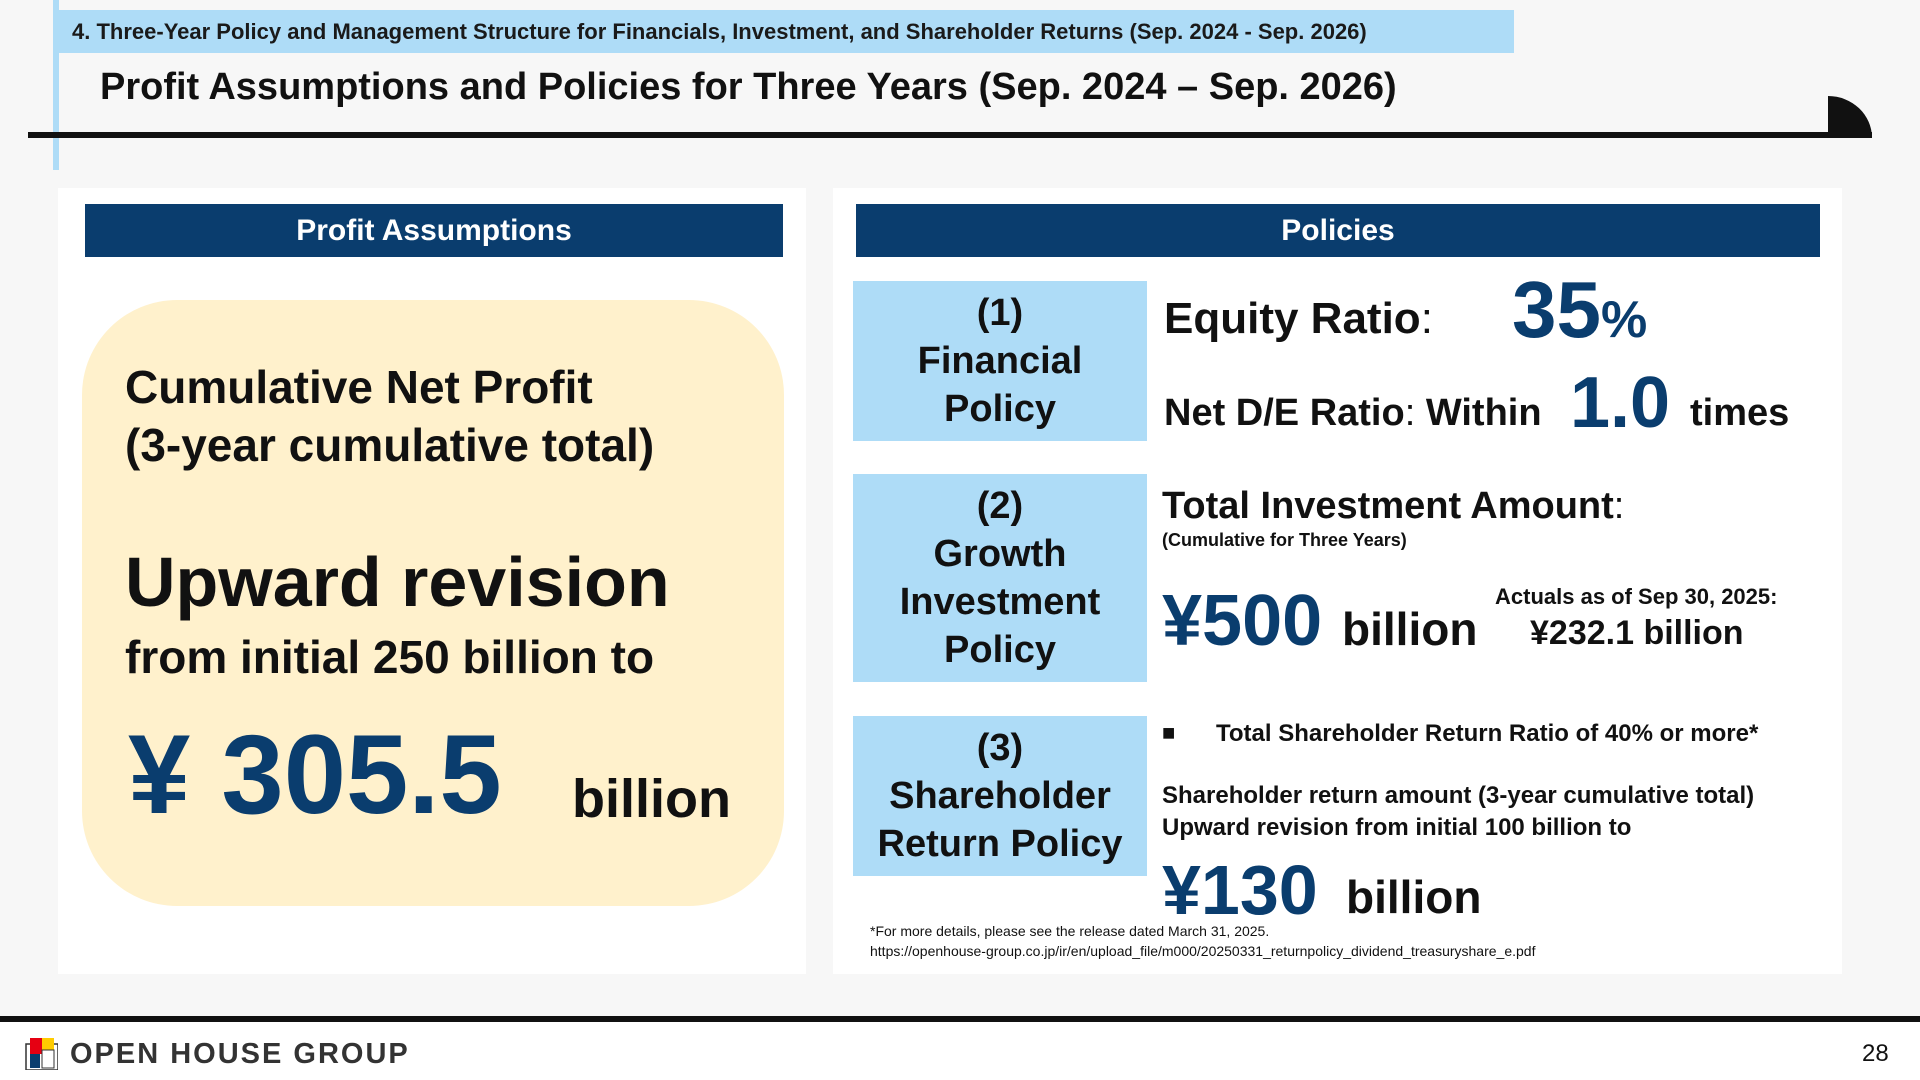 Image resolution: width=1920 pixels, height=1080 pixels. What do you see at coordinates (240, 1054) in the screenshot?
I see `company-logo-text: OPEN HOUSE GROUP` at bounding box center [240, 1054].